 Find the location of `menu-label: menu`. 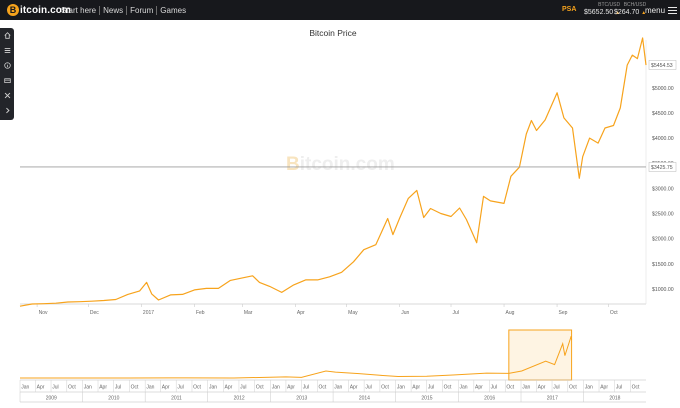

menu-label: menu is located at coordinates (655, 10).